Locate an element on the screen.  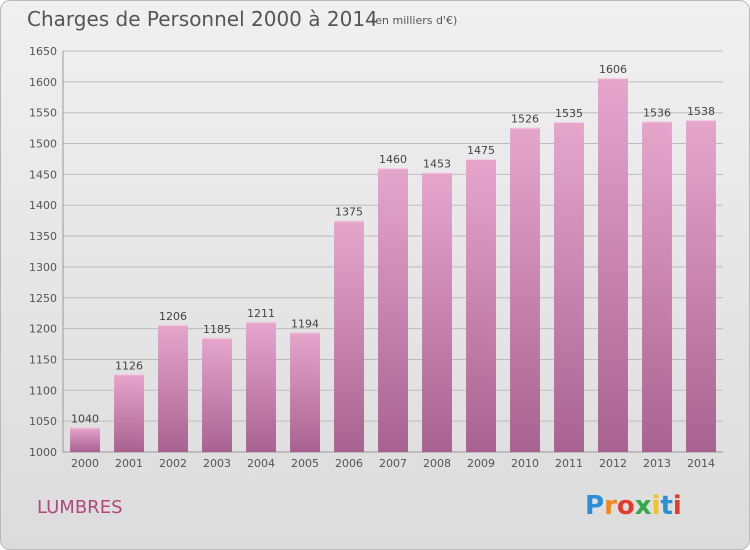
bar-2006 is located at coordinates (349, 336).